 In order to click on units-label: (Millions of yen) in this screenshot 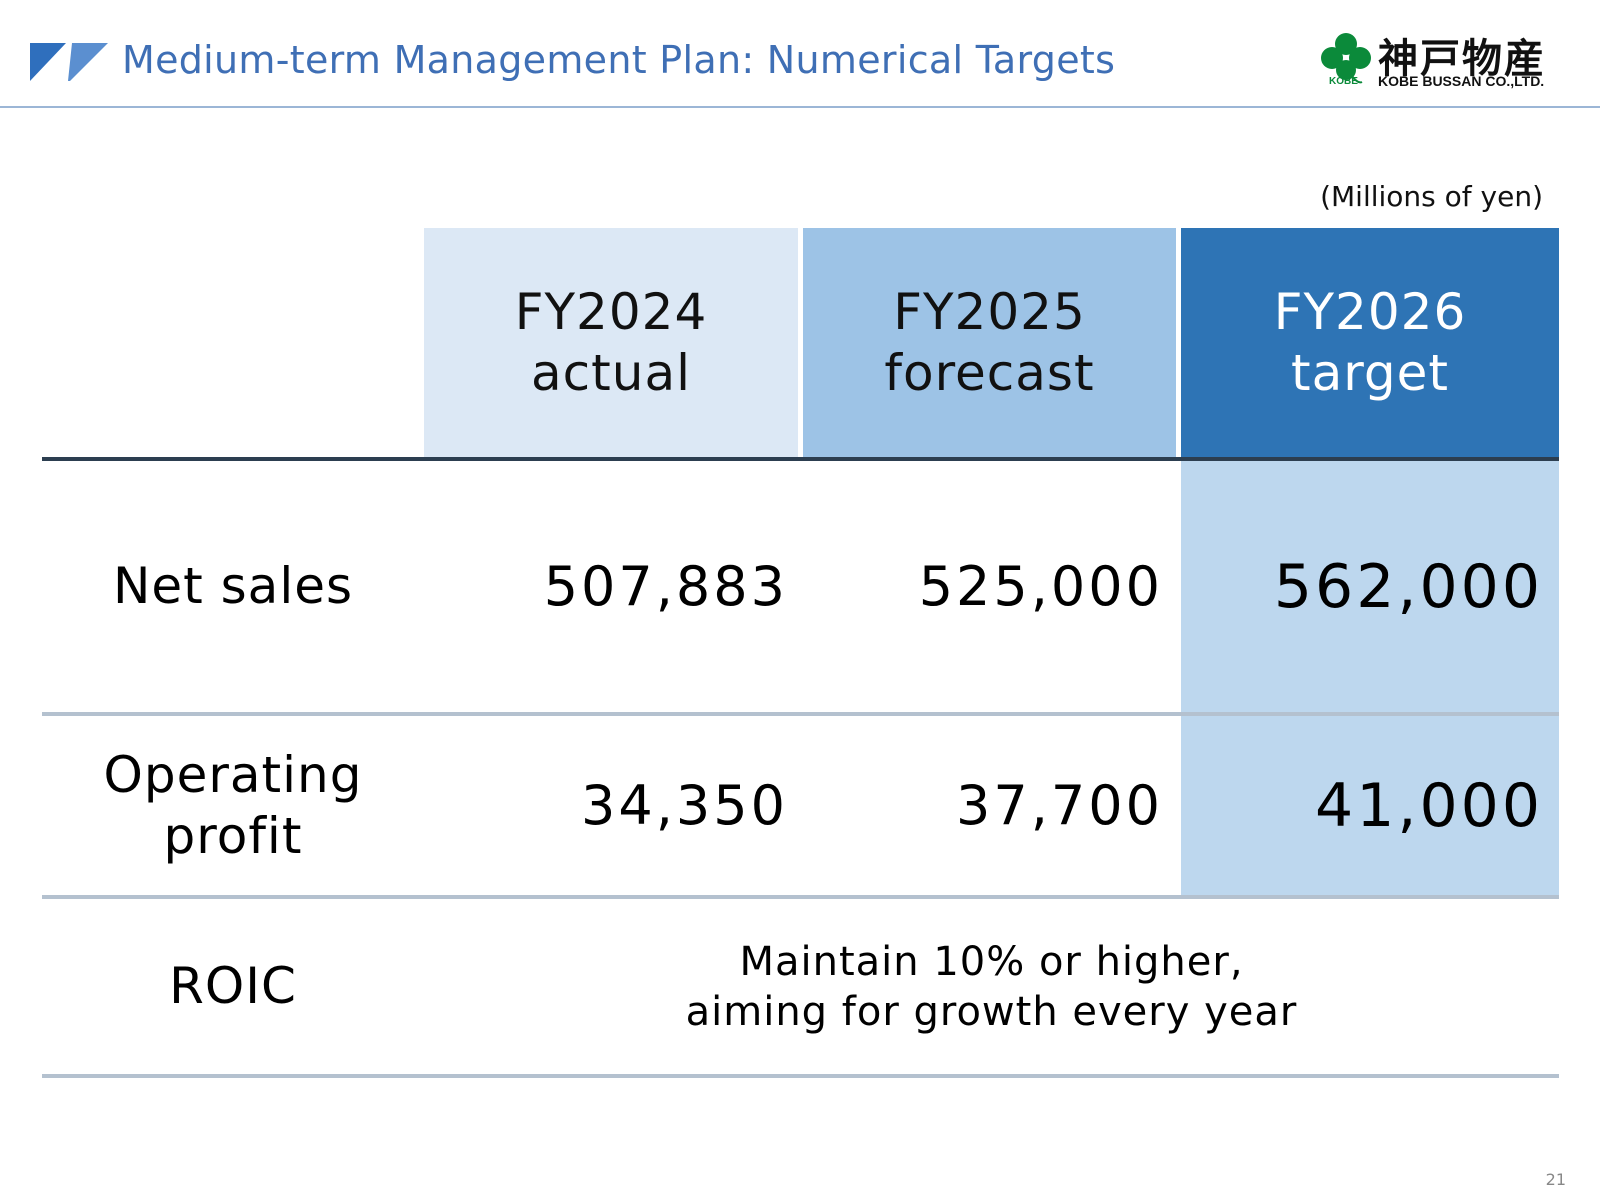, I will do `click(1431, 196)`.